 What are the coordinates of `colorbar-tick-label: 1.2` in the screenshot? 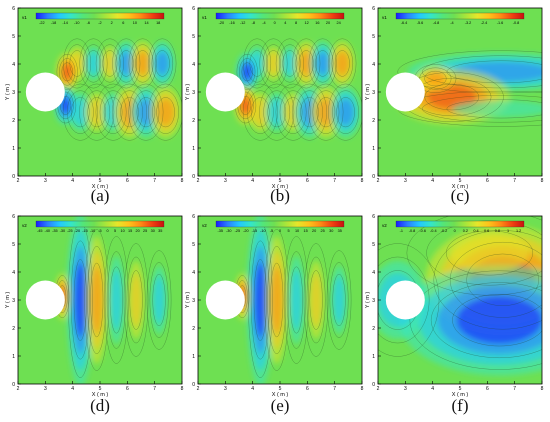 It's located at (518, 231).